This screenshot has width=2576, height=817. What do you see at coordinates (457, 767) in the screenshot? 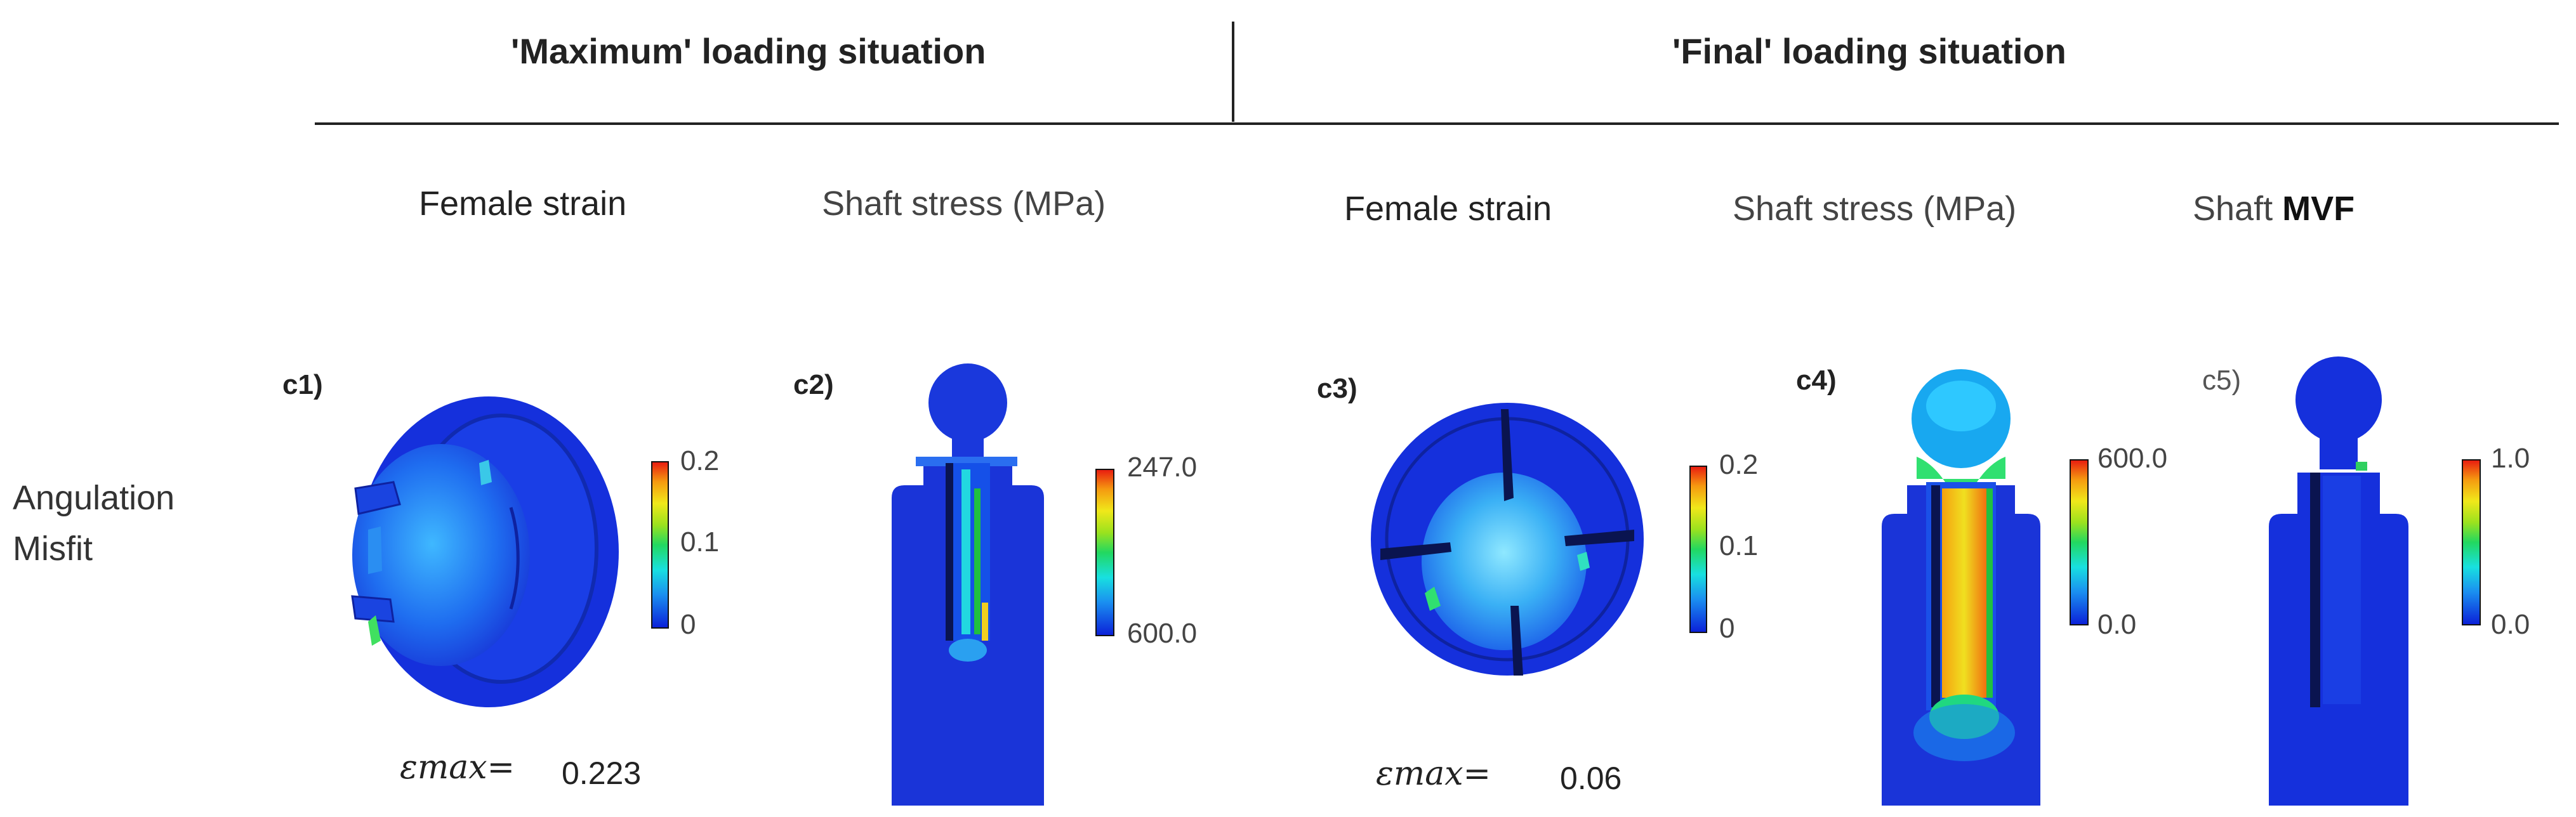
I see `eps-max-label-c1: εmax=` at bounding box center [457, 767].